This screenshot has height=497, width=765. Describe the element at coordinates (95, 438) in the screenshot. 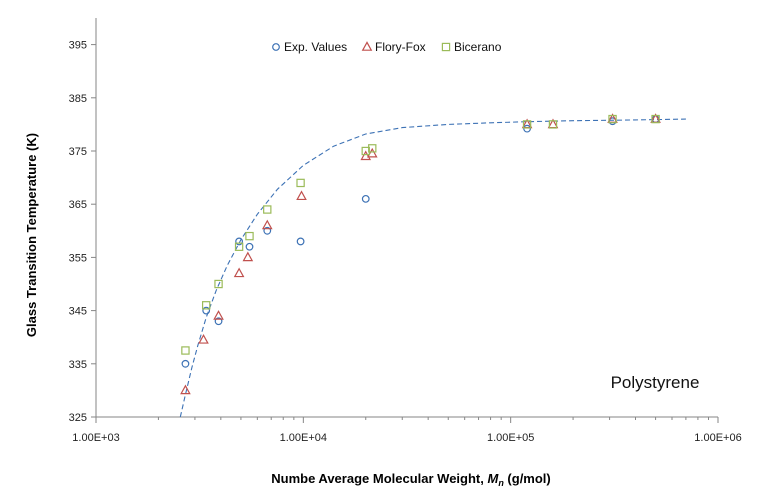

I see `x-tick-label: 1.00E+03` at that location.